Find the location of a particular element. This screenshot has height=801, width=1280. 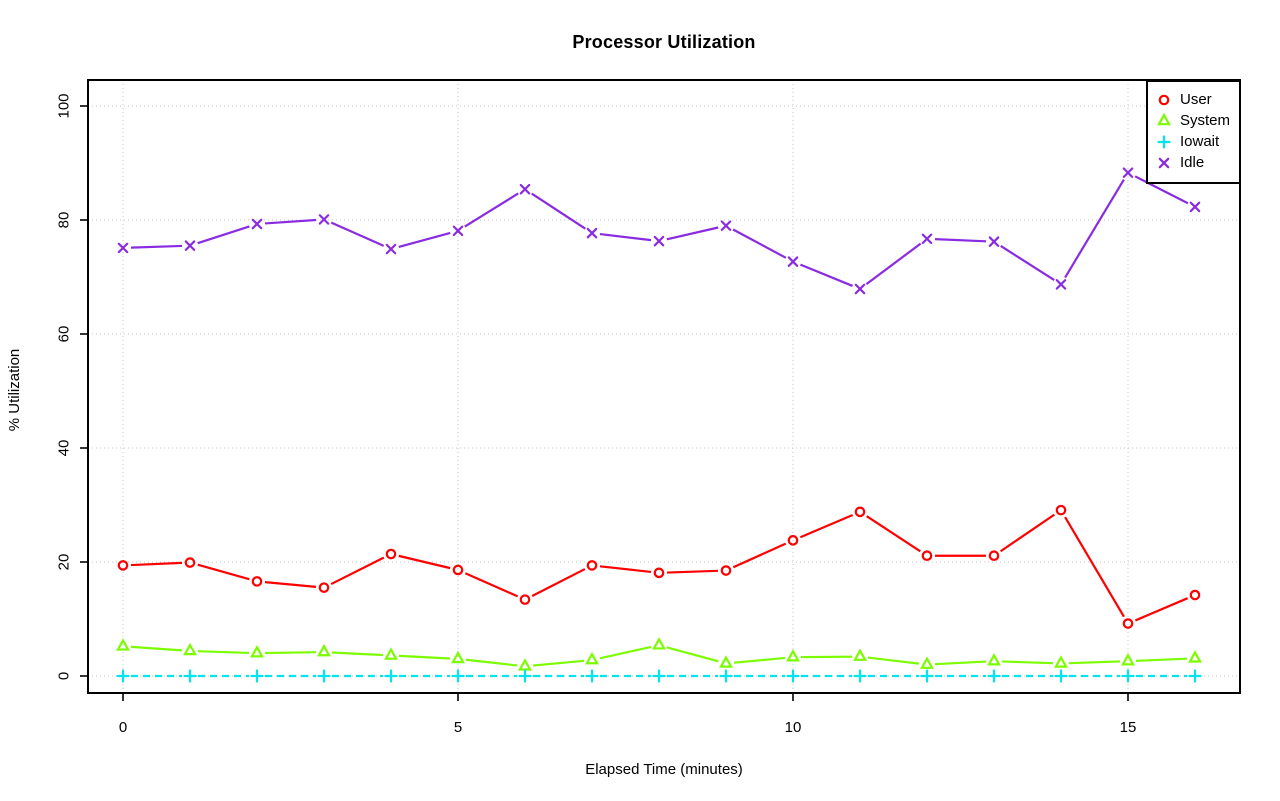

x-tick-label: 5 is located at coordinates (458, 727).